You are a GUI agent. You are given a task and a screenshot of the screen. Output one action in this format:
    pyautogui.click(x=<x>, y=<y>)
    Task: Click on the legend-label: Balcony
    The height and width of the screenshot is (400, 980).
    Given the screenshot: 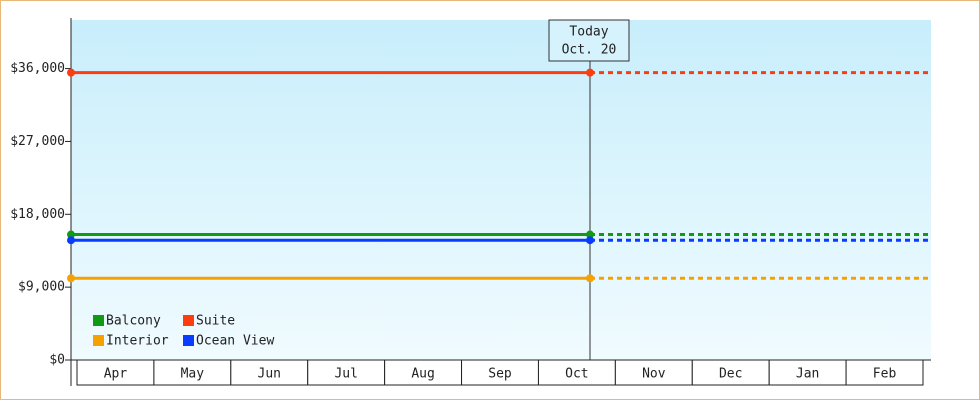 What is the action you would take?
    pyautogui.click(x=133, y=321)
    